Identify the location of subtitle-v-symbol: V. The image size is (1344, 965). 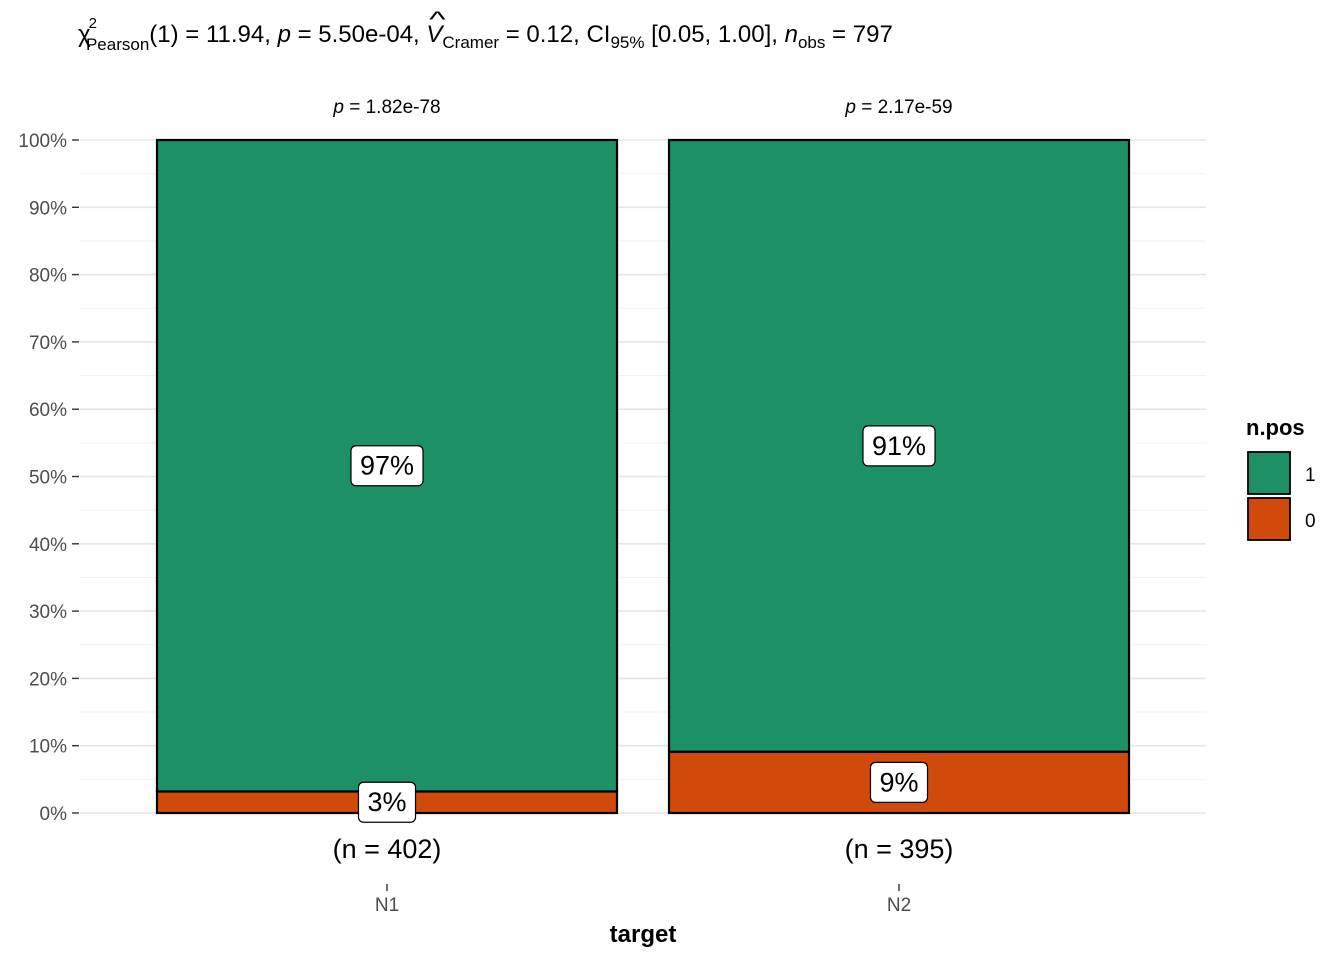
(435, 34).